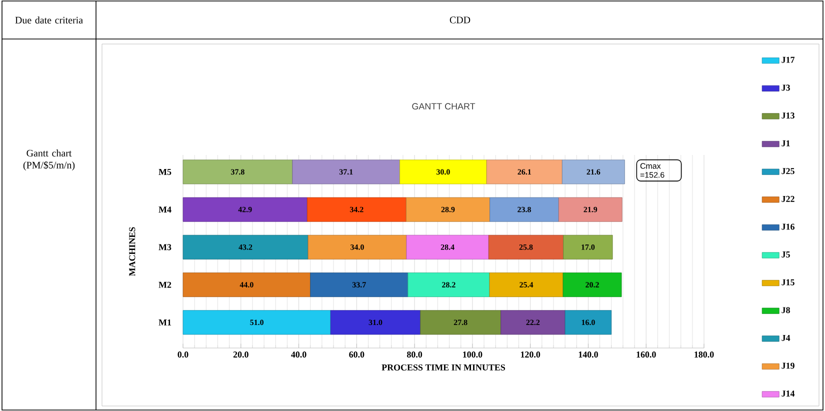 The width and height of the screenshot is (825, 411). What do you see at coordinates (788, 171) in the screenshot?
I see `legend-label: J25` at bounding box center [788, 171].